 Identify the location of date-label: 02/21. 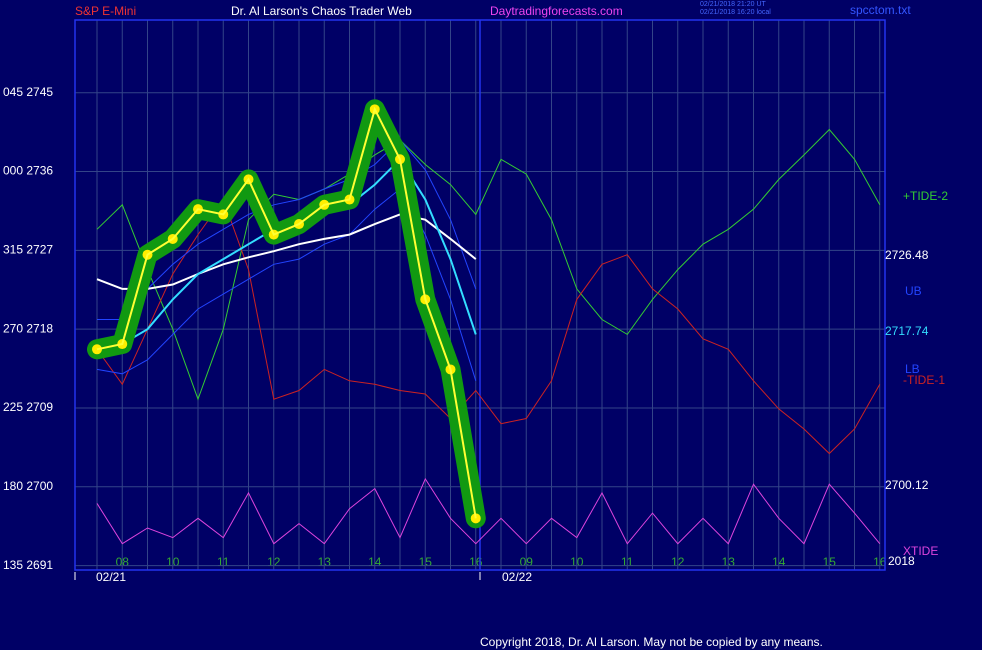
(111, 577).